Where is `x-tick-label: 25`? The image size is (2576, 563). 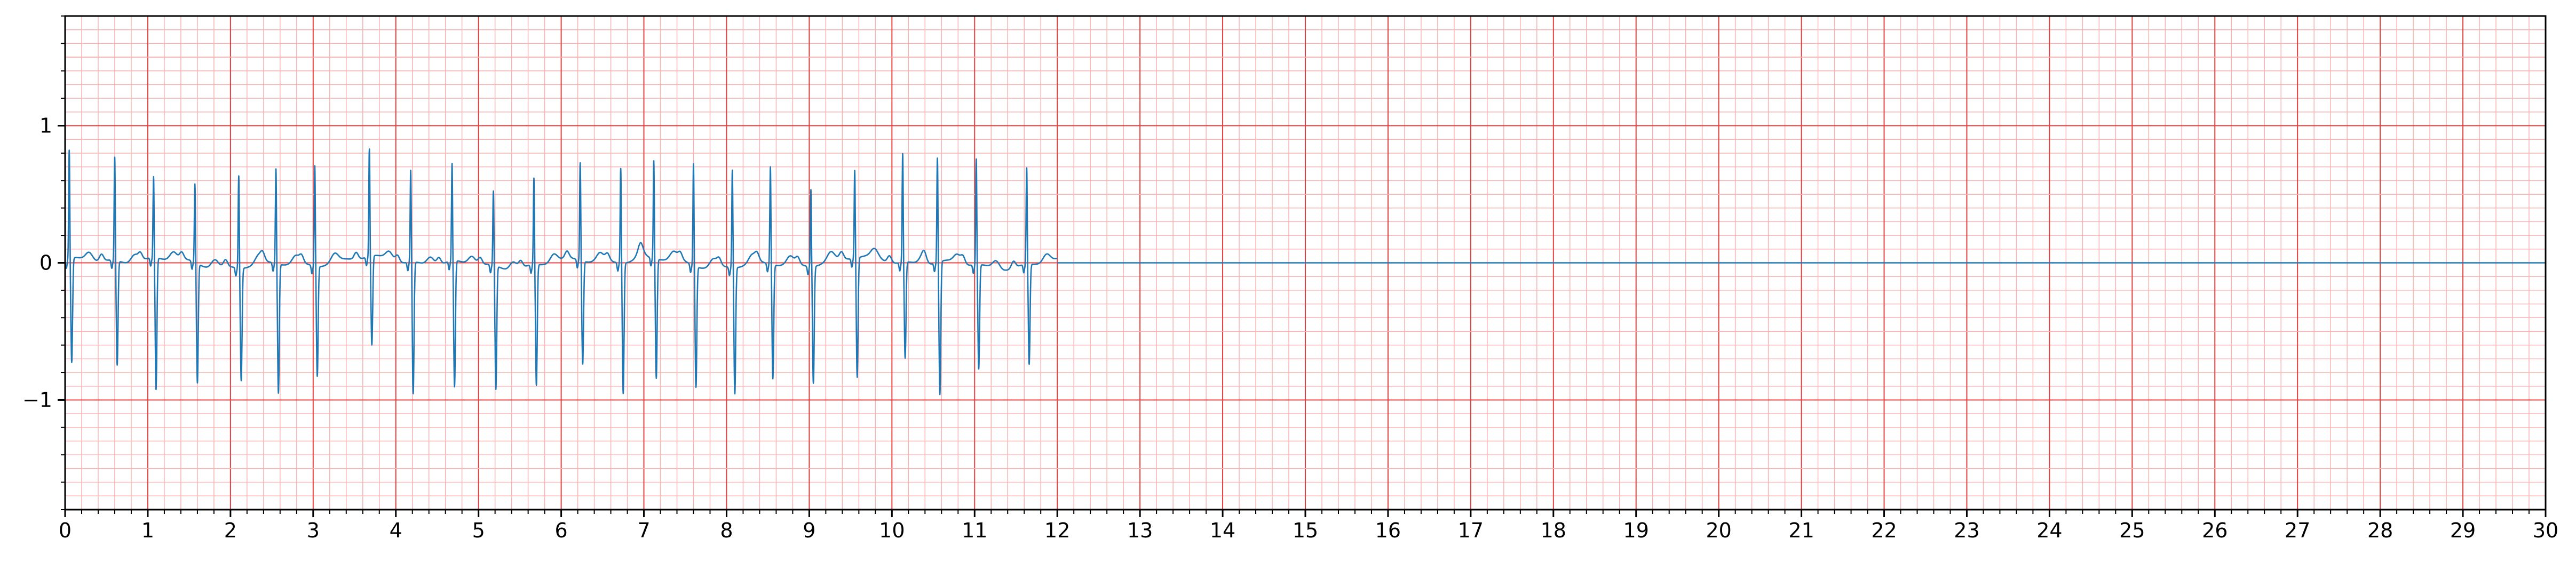
x-tick-label: 25 is located at coordinates (2132, 530).